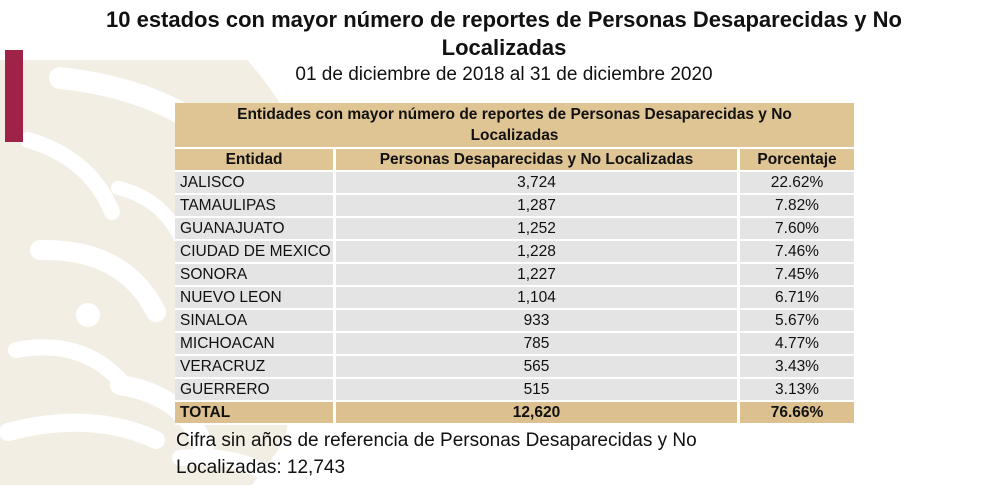 Image resolution: width=1008 pixels, height=485 pixels. What do you see at coordinates (255, 229) in the screenshot?
I see `cell-entidad: GUANAJUATO` at bounding box center [255, 229].